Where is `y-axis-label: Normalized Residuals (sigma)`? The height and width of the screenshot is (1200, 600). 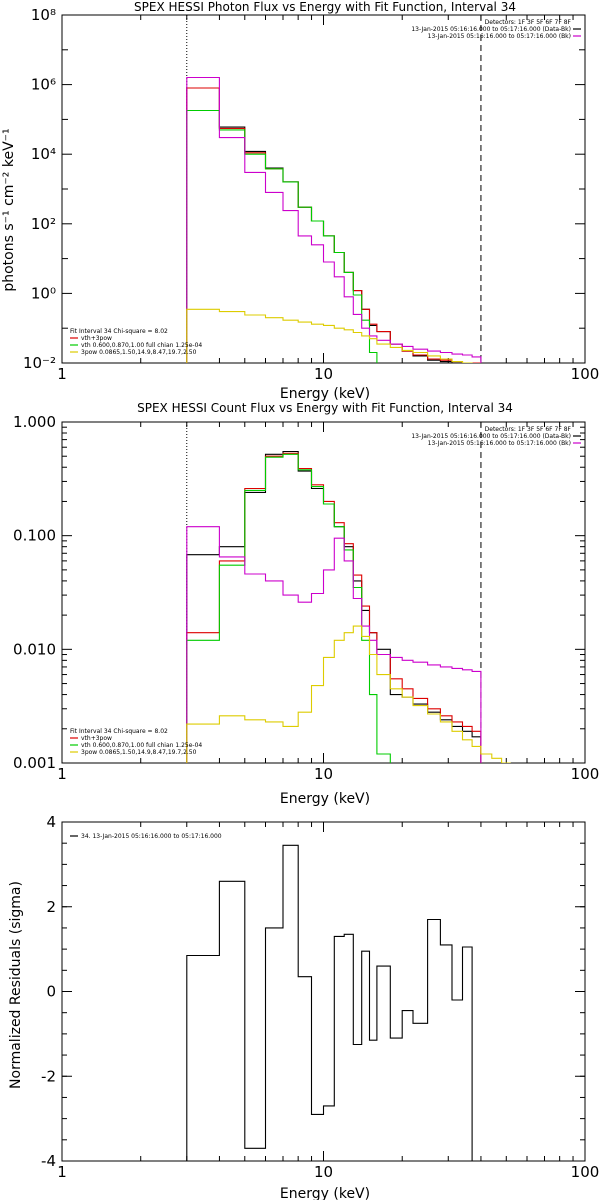
y-axis-label: Normalized Residuals (sigma) is located at coordinates (16, 985).